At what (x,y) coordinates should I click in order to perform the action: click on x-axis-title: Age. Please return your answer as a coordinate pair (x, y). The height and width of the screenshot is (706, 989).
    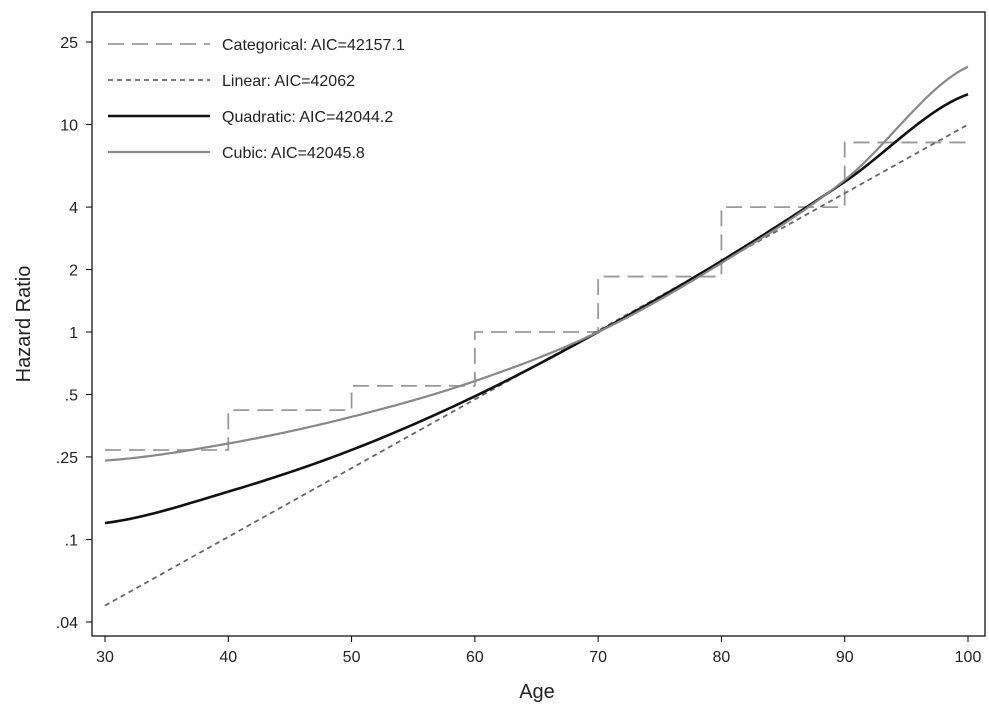
    Looking at the image, I should click on (537, 692).